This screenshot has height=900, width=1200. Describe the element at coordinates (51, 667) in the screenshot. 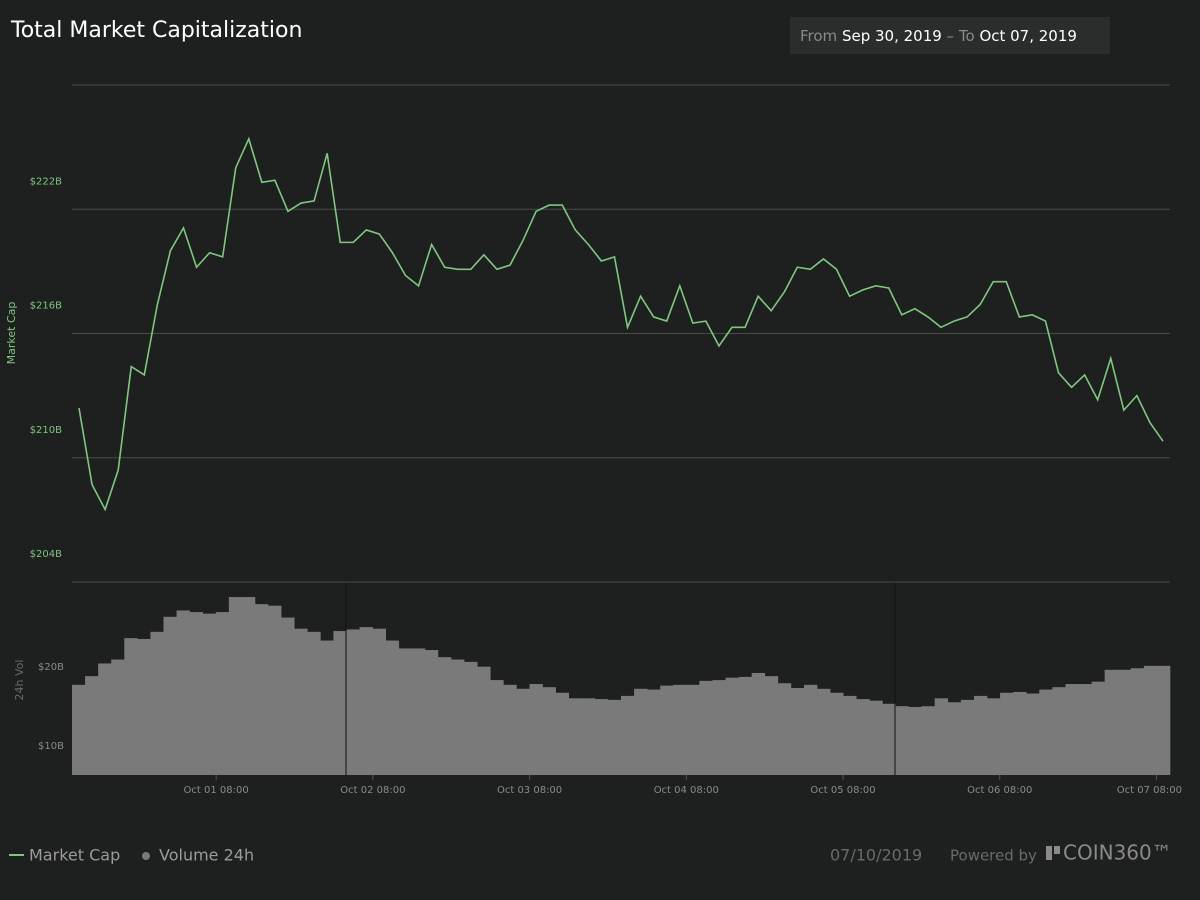

I see `y-tick-label: $20B` at that location.